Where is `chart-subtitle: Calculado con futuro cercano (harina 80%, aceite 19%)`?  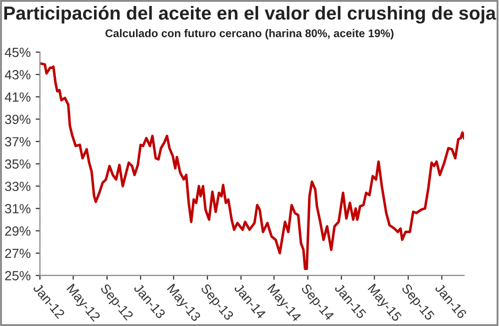
chart-subtitle: Calculado con futuro cercano (harina 80%, aceite 19%) is located at coordinates (249, 34).